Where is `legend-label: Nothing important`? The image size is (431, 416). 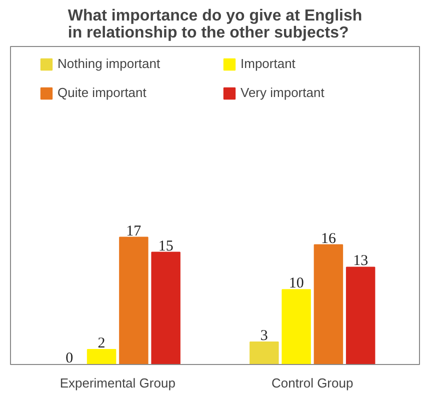
legend-label: Nothing important is located at coordinates (110, 63).